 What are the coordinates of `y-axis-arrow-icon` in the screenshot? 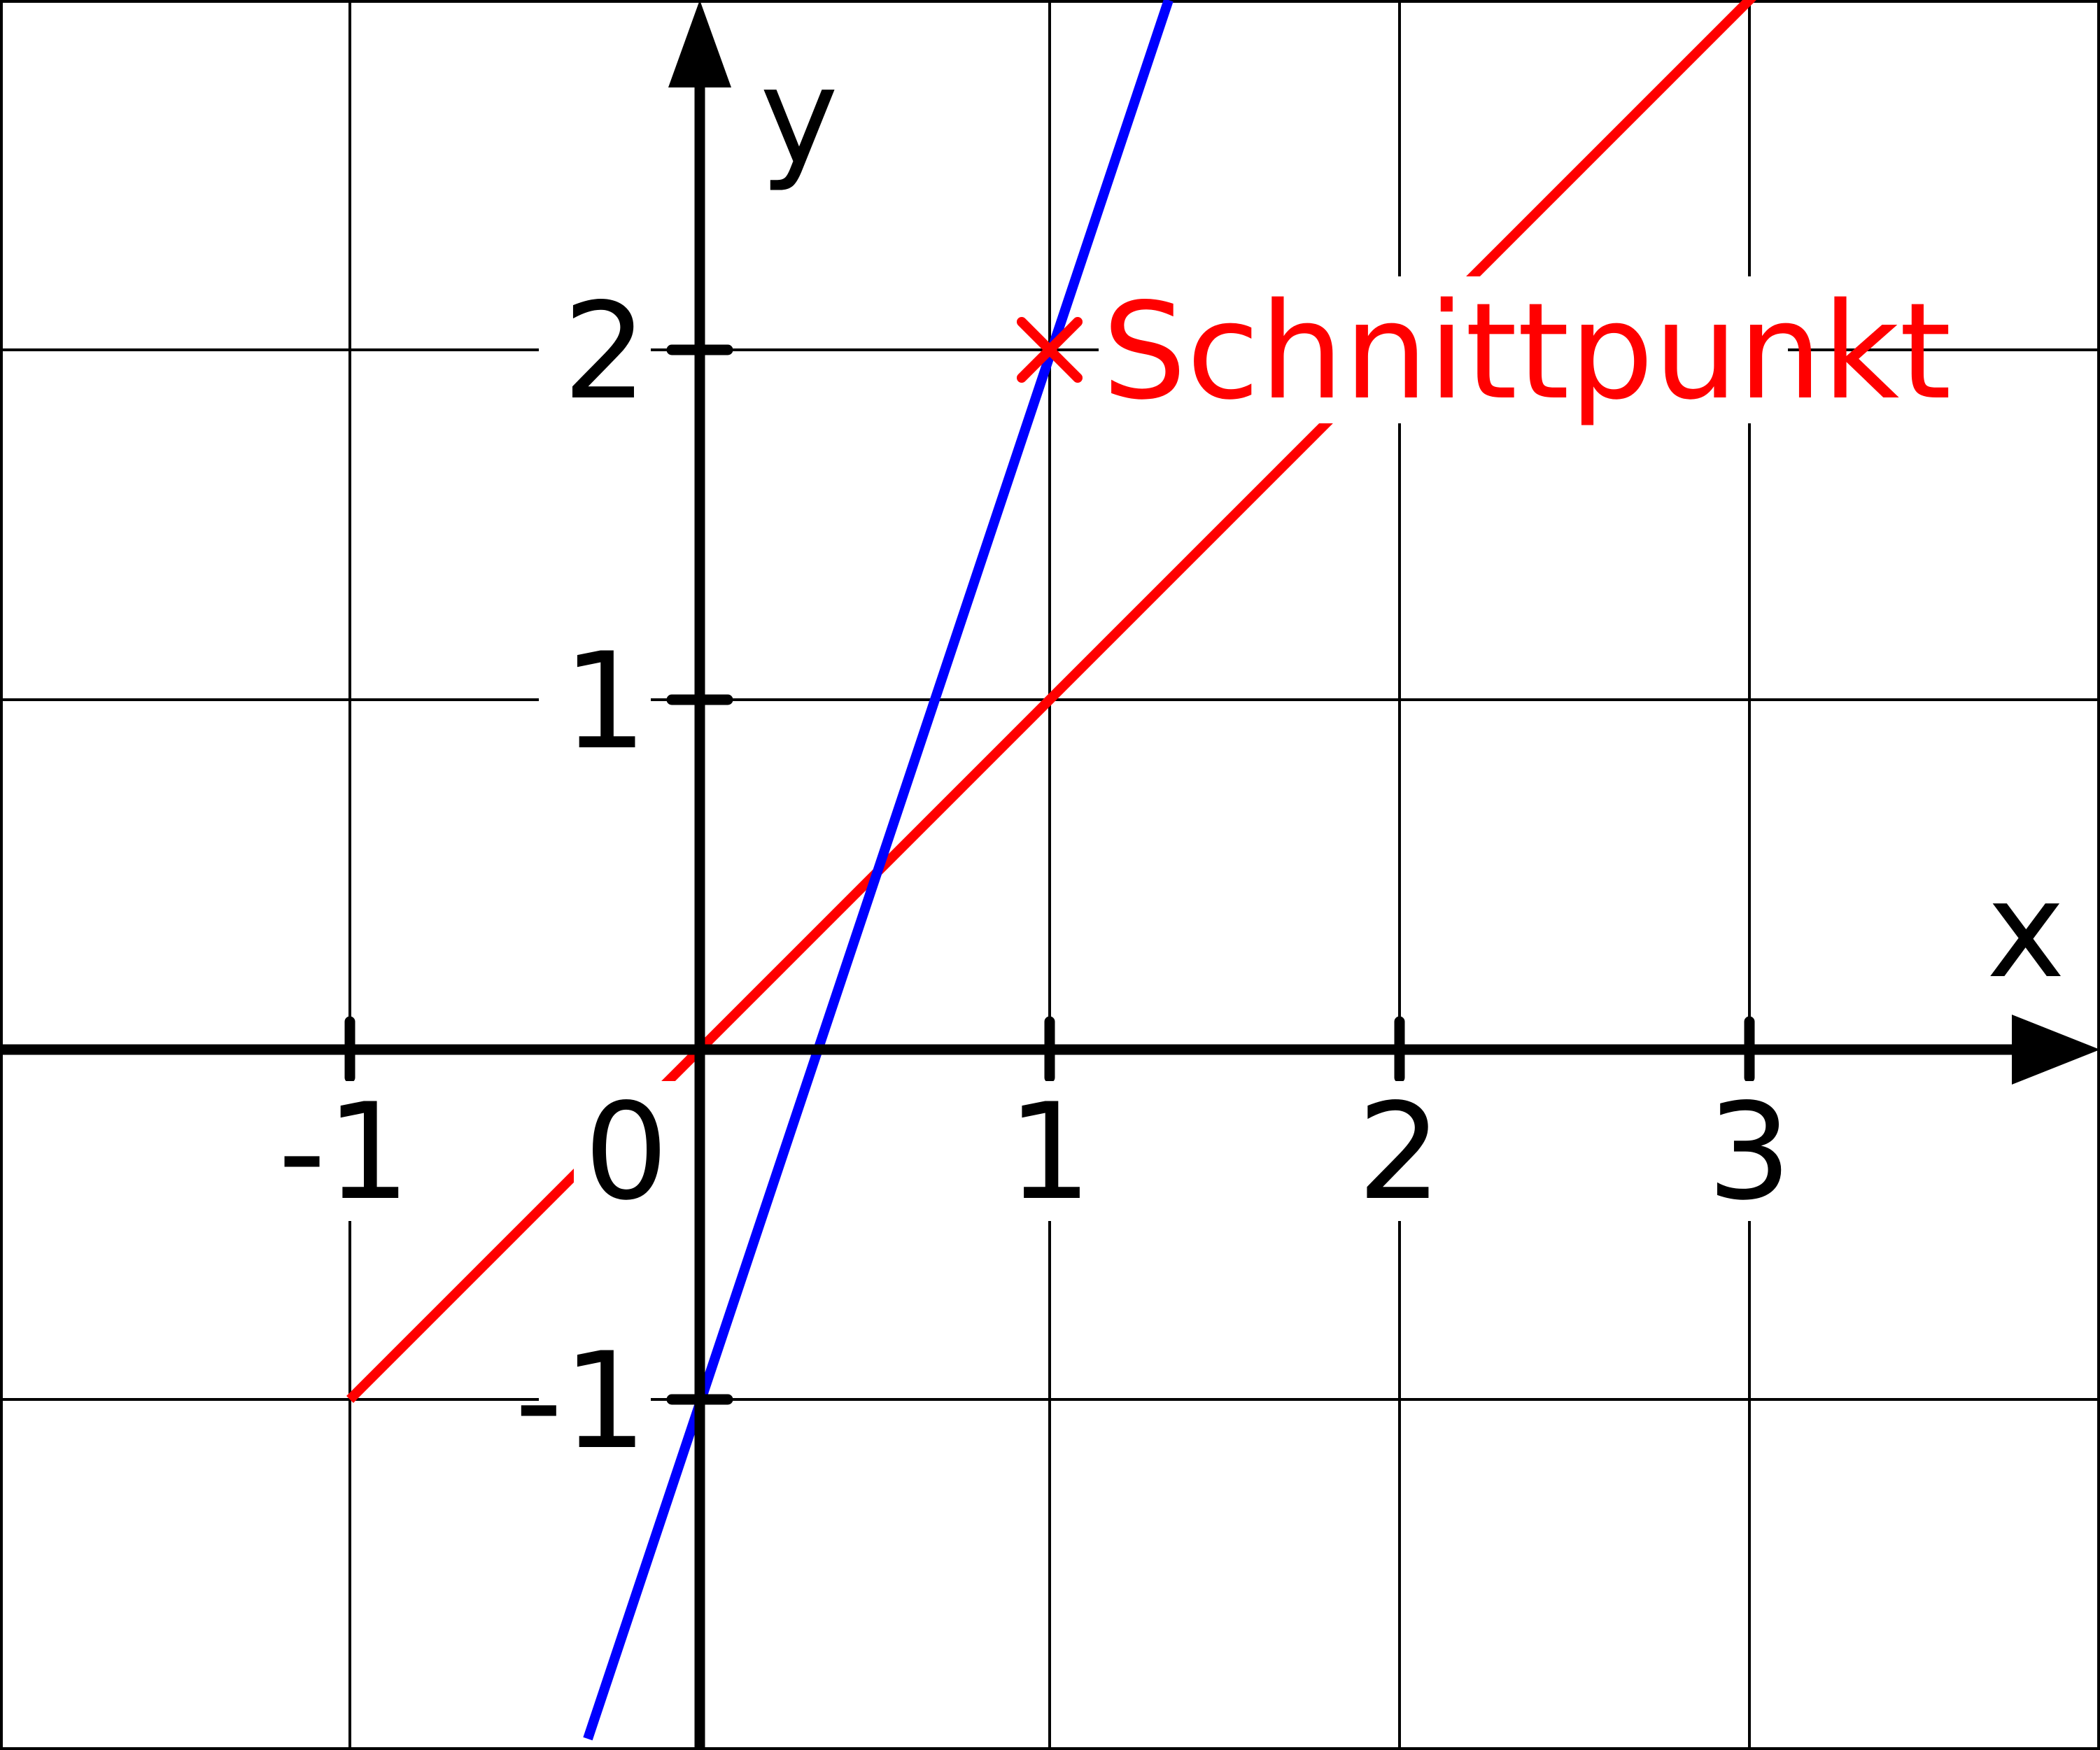 It's located at (699, 43).